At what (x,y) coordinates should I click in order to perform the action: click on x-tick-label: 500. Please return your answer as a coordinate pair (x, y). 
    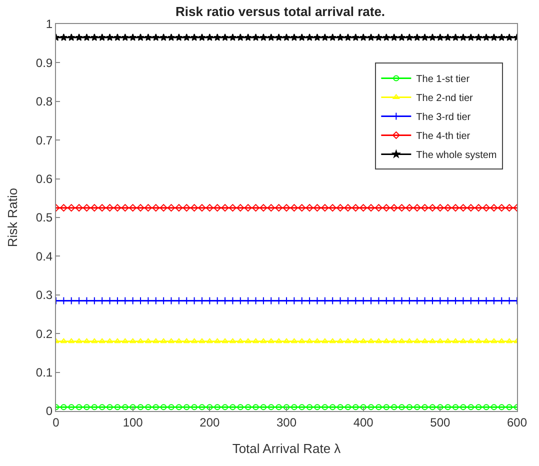
    Looking at the image, I should click on (440, 422).